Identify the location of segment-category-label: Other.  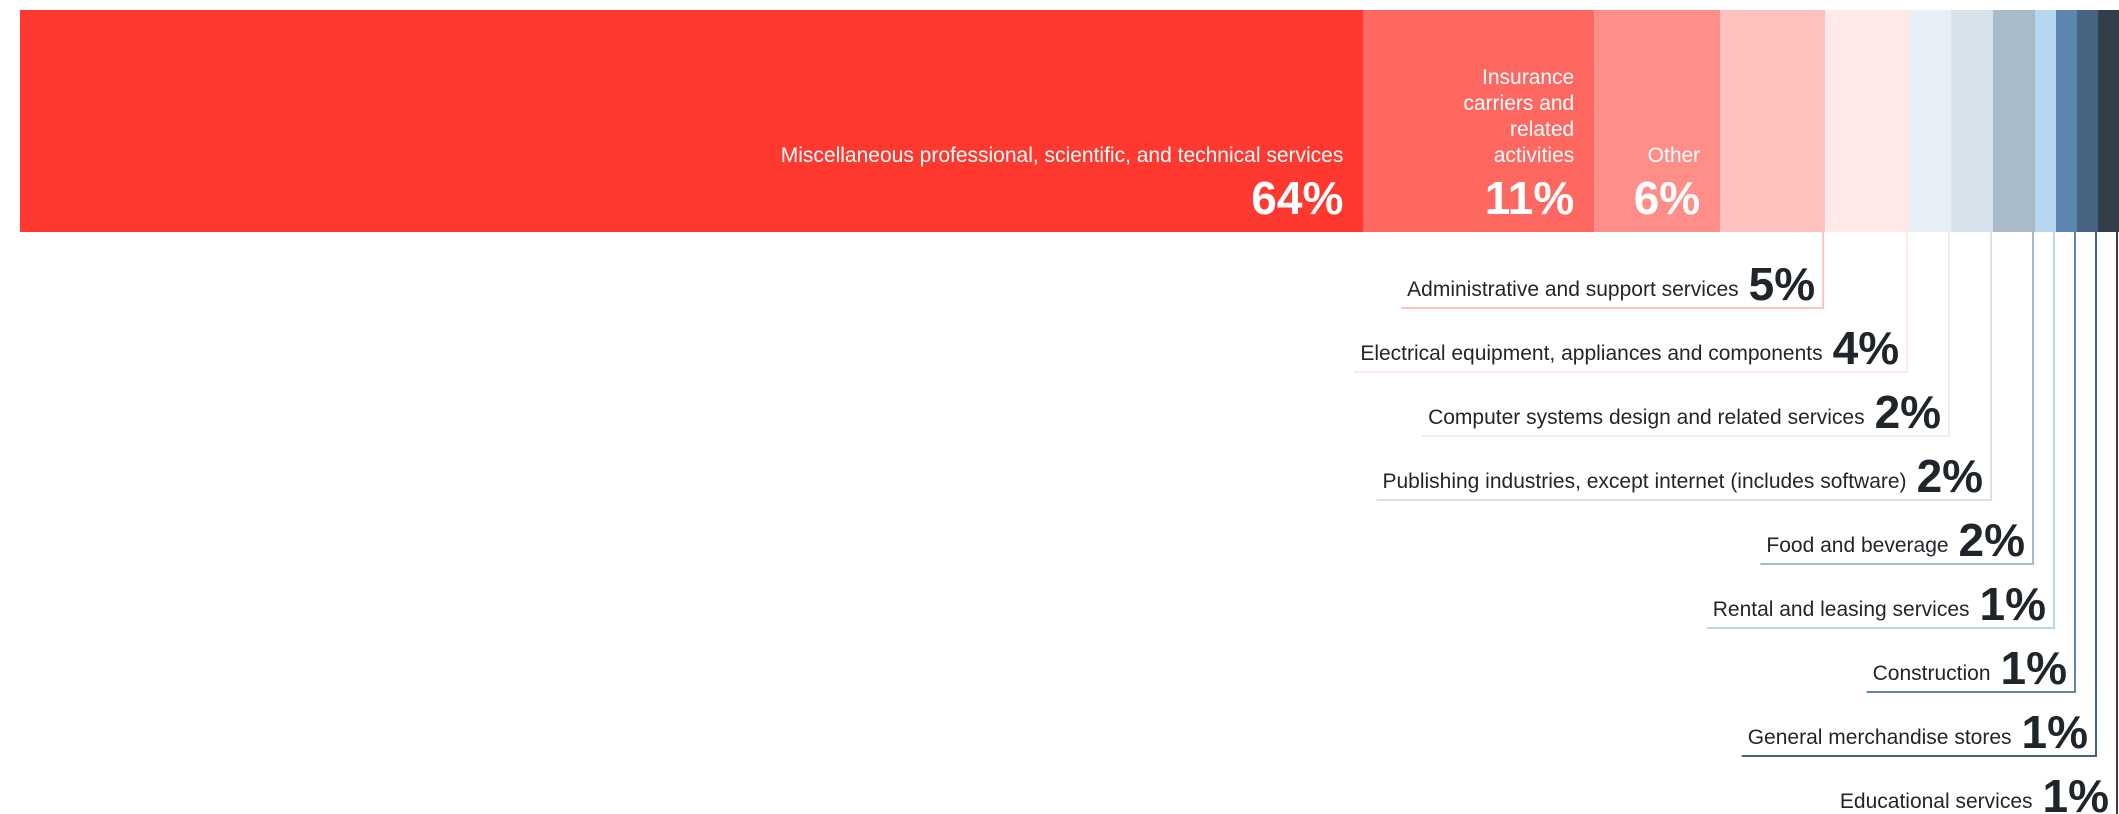
(1674, 155).